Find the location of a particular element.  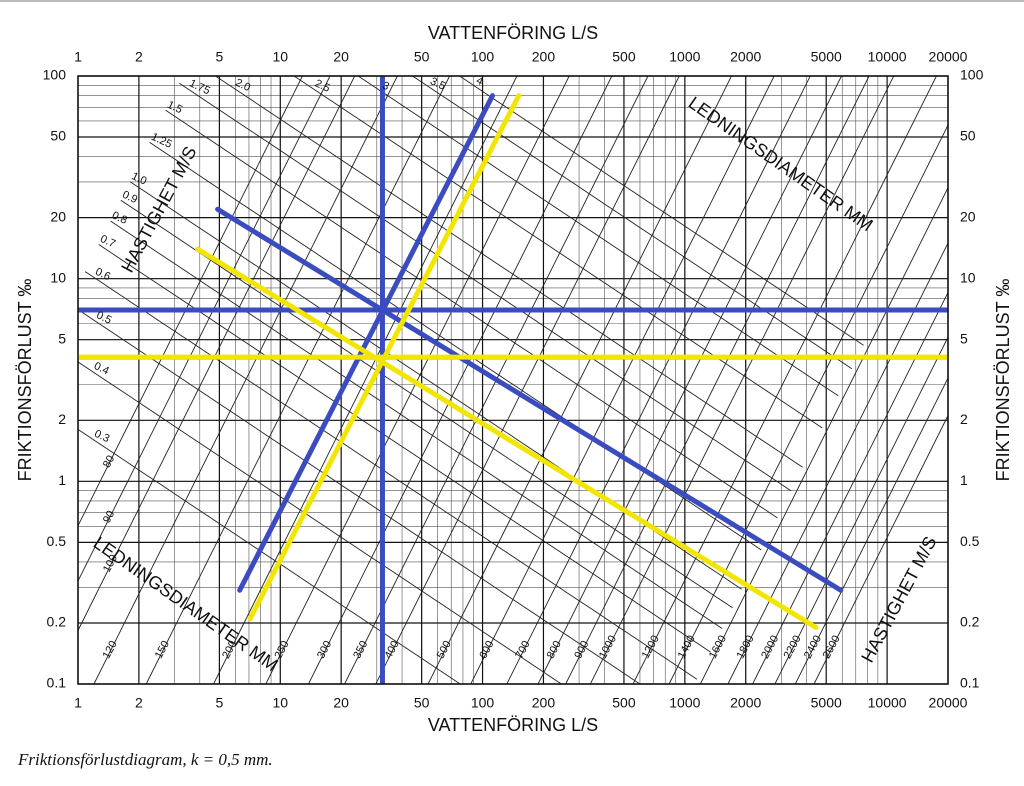

x-tick-label: 20000 is located at coordinates (948, 703).